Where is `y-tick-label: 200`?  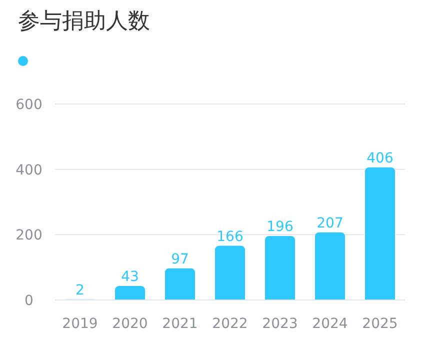
y-tick-label: 200 is located at coordinates (29, 236).